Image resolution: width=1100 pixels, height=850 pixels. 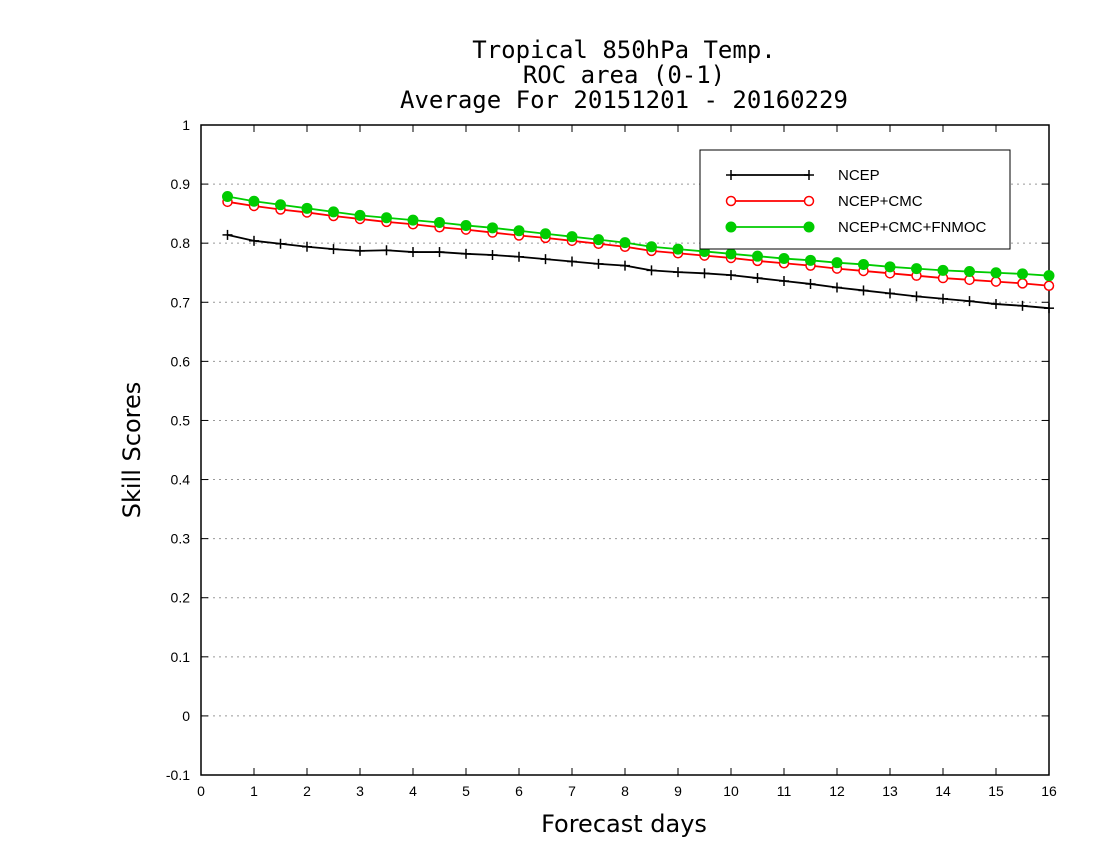 What do you see at coordinates (181, 657) in the screenshot?
I see `y-tick-label: 0.1` at bounding box center [181, 657].